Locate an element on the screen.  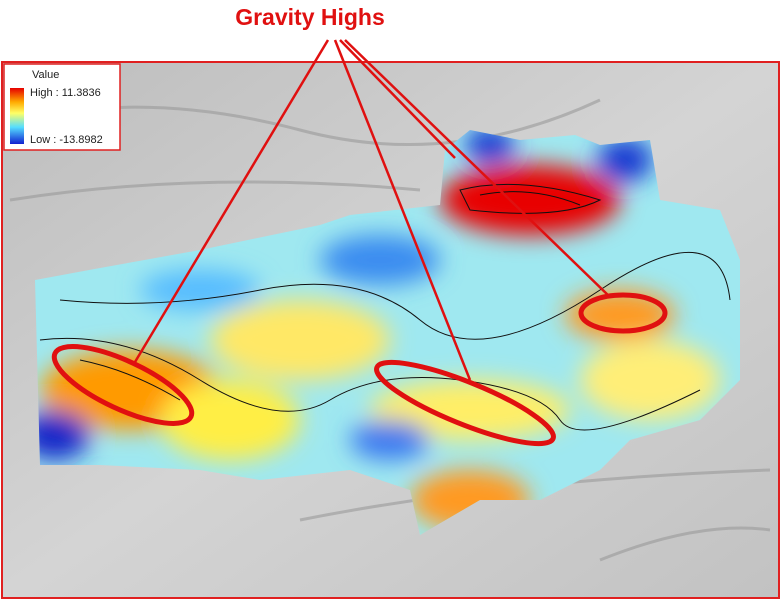
legend-title: Value is located at coordinates (45, 75).